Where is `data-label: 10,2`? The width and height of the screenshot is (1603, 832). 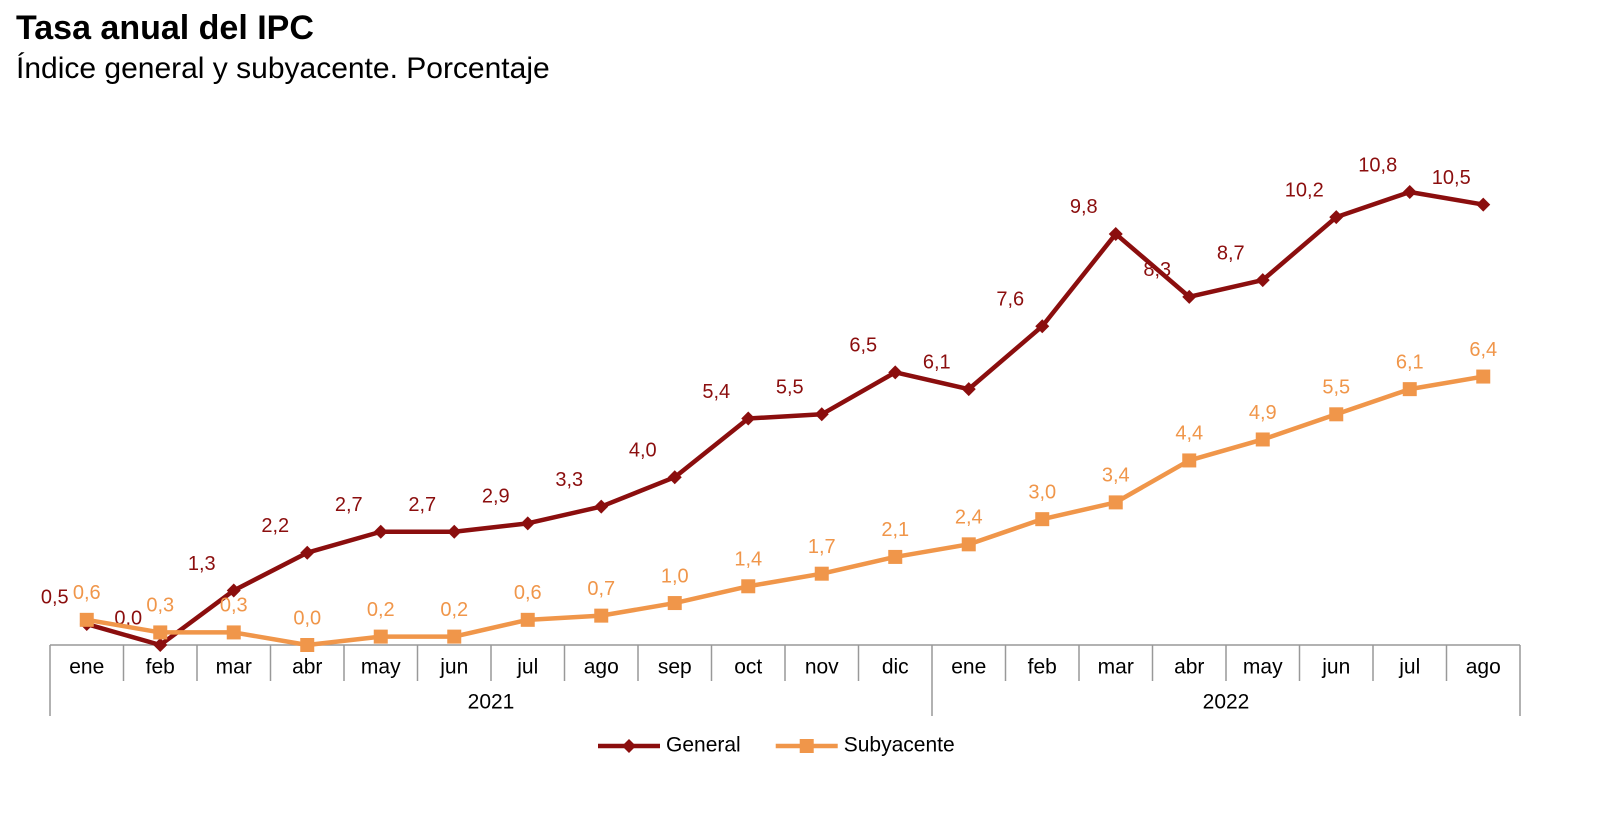
data-label: 10,2 is located at coordinates (1304, 190).